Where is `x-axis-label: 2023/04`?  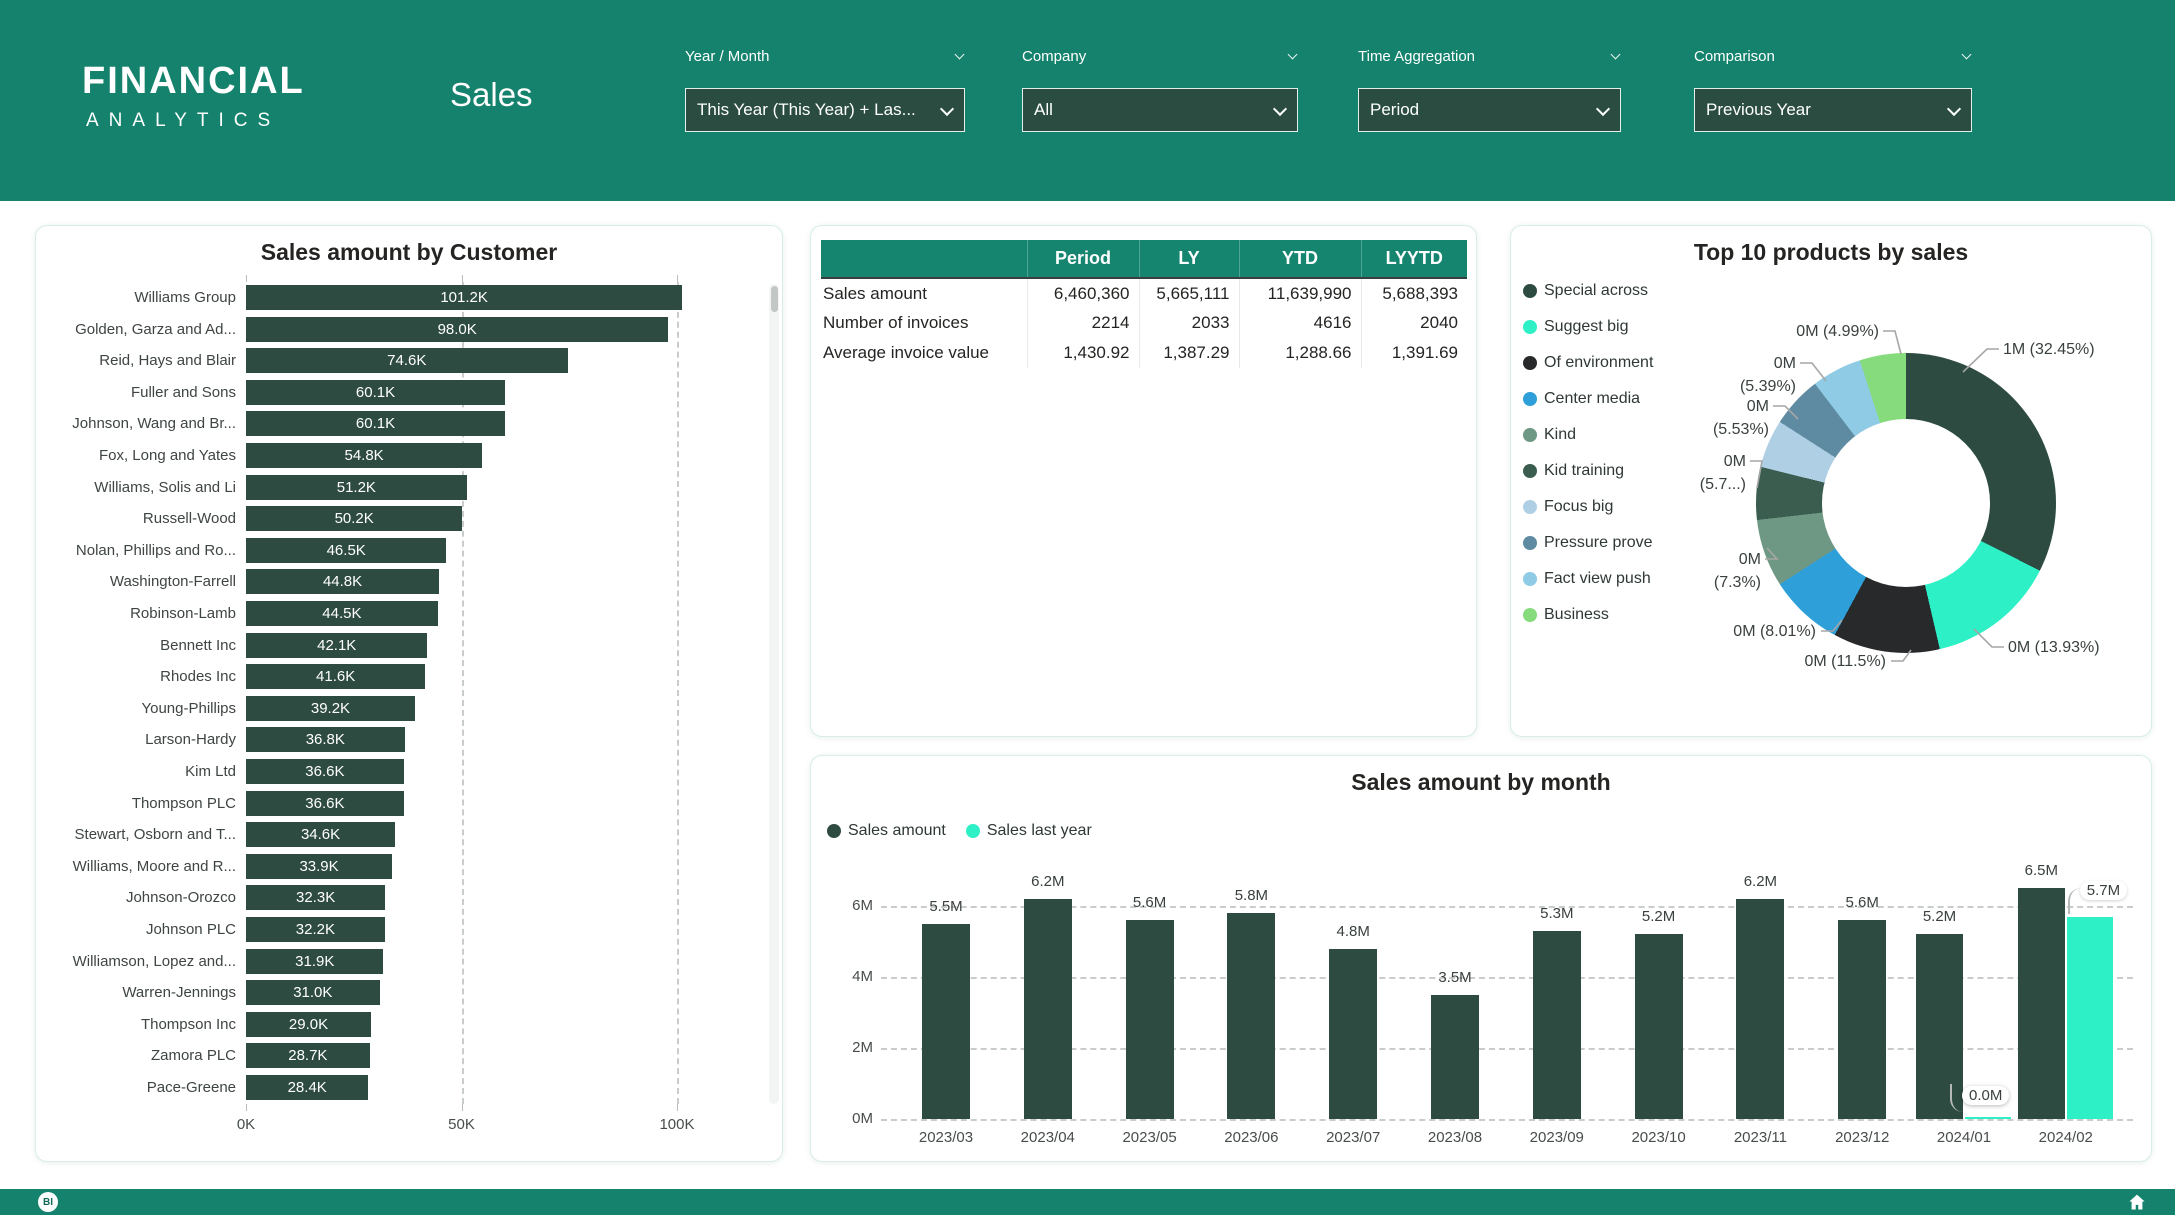 x-axis-label: 2023/04 is located at coordinates (1047, 1137).